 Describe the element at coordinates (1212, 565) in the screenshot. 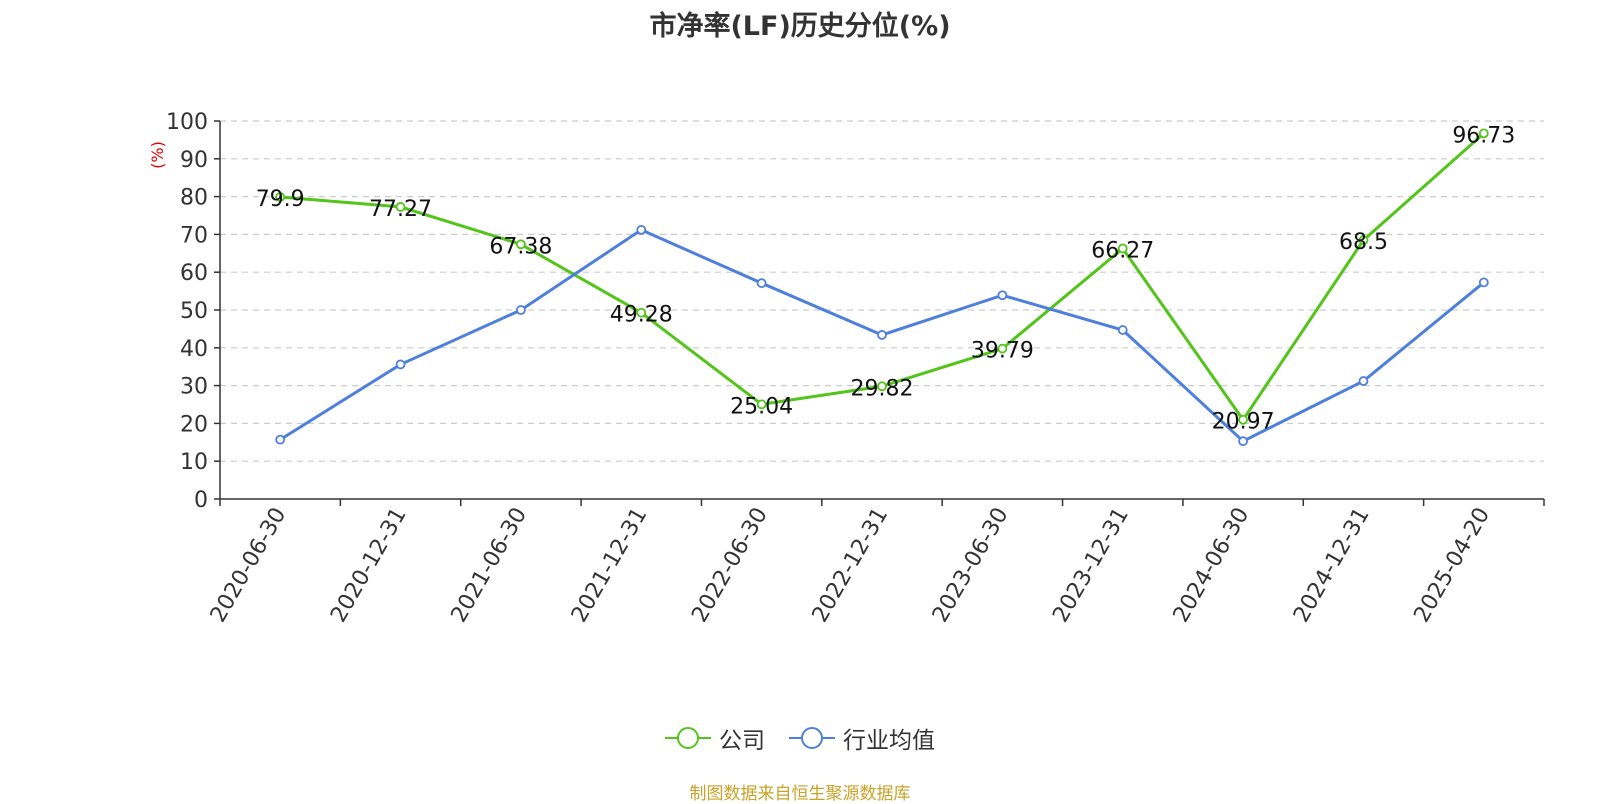

I see `x-tick-label: 2024-06-30` at that location.